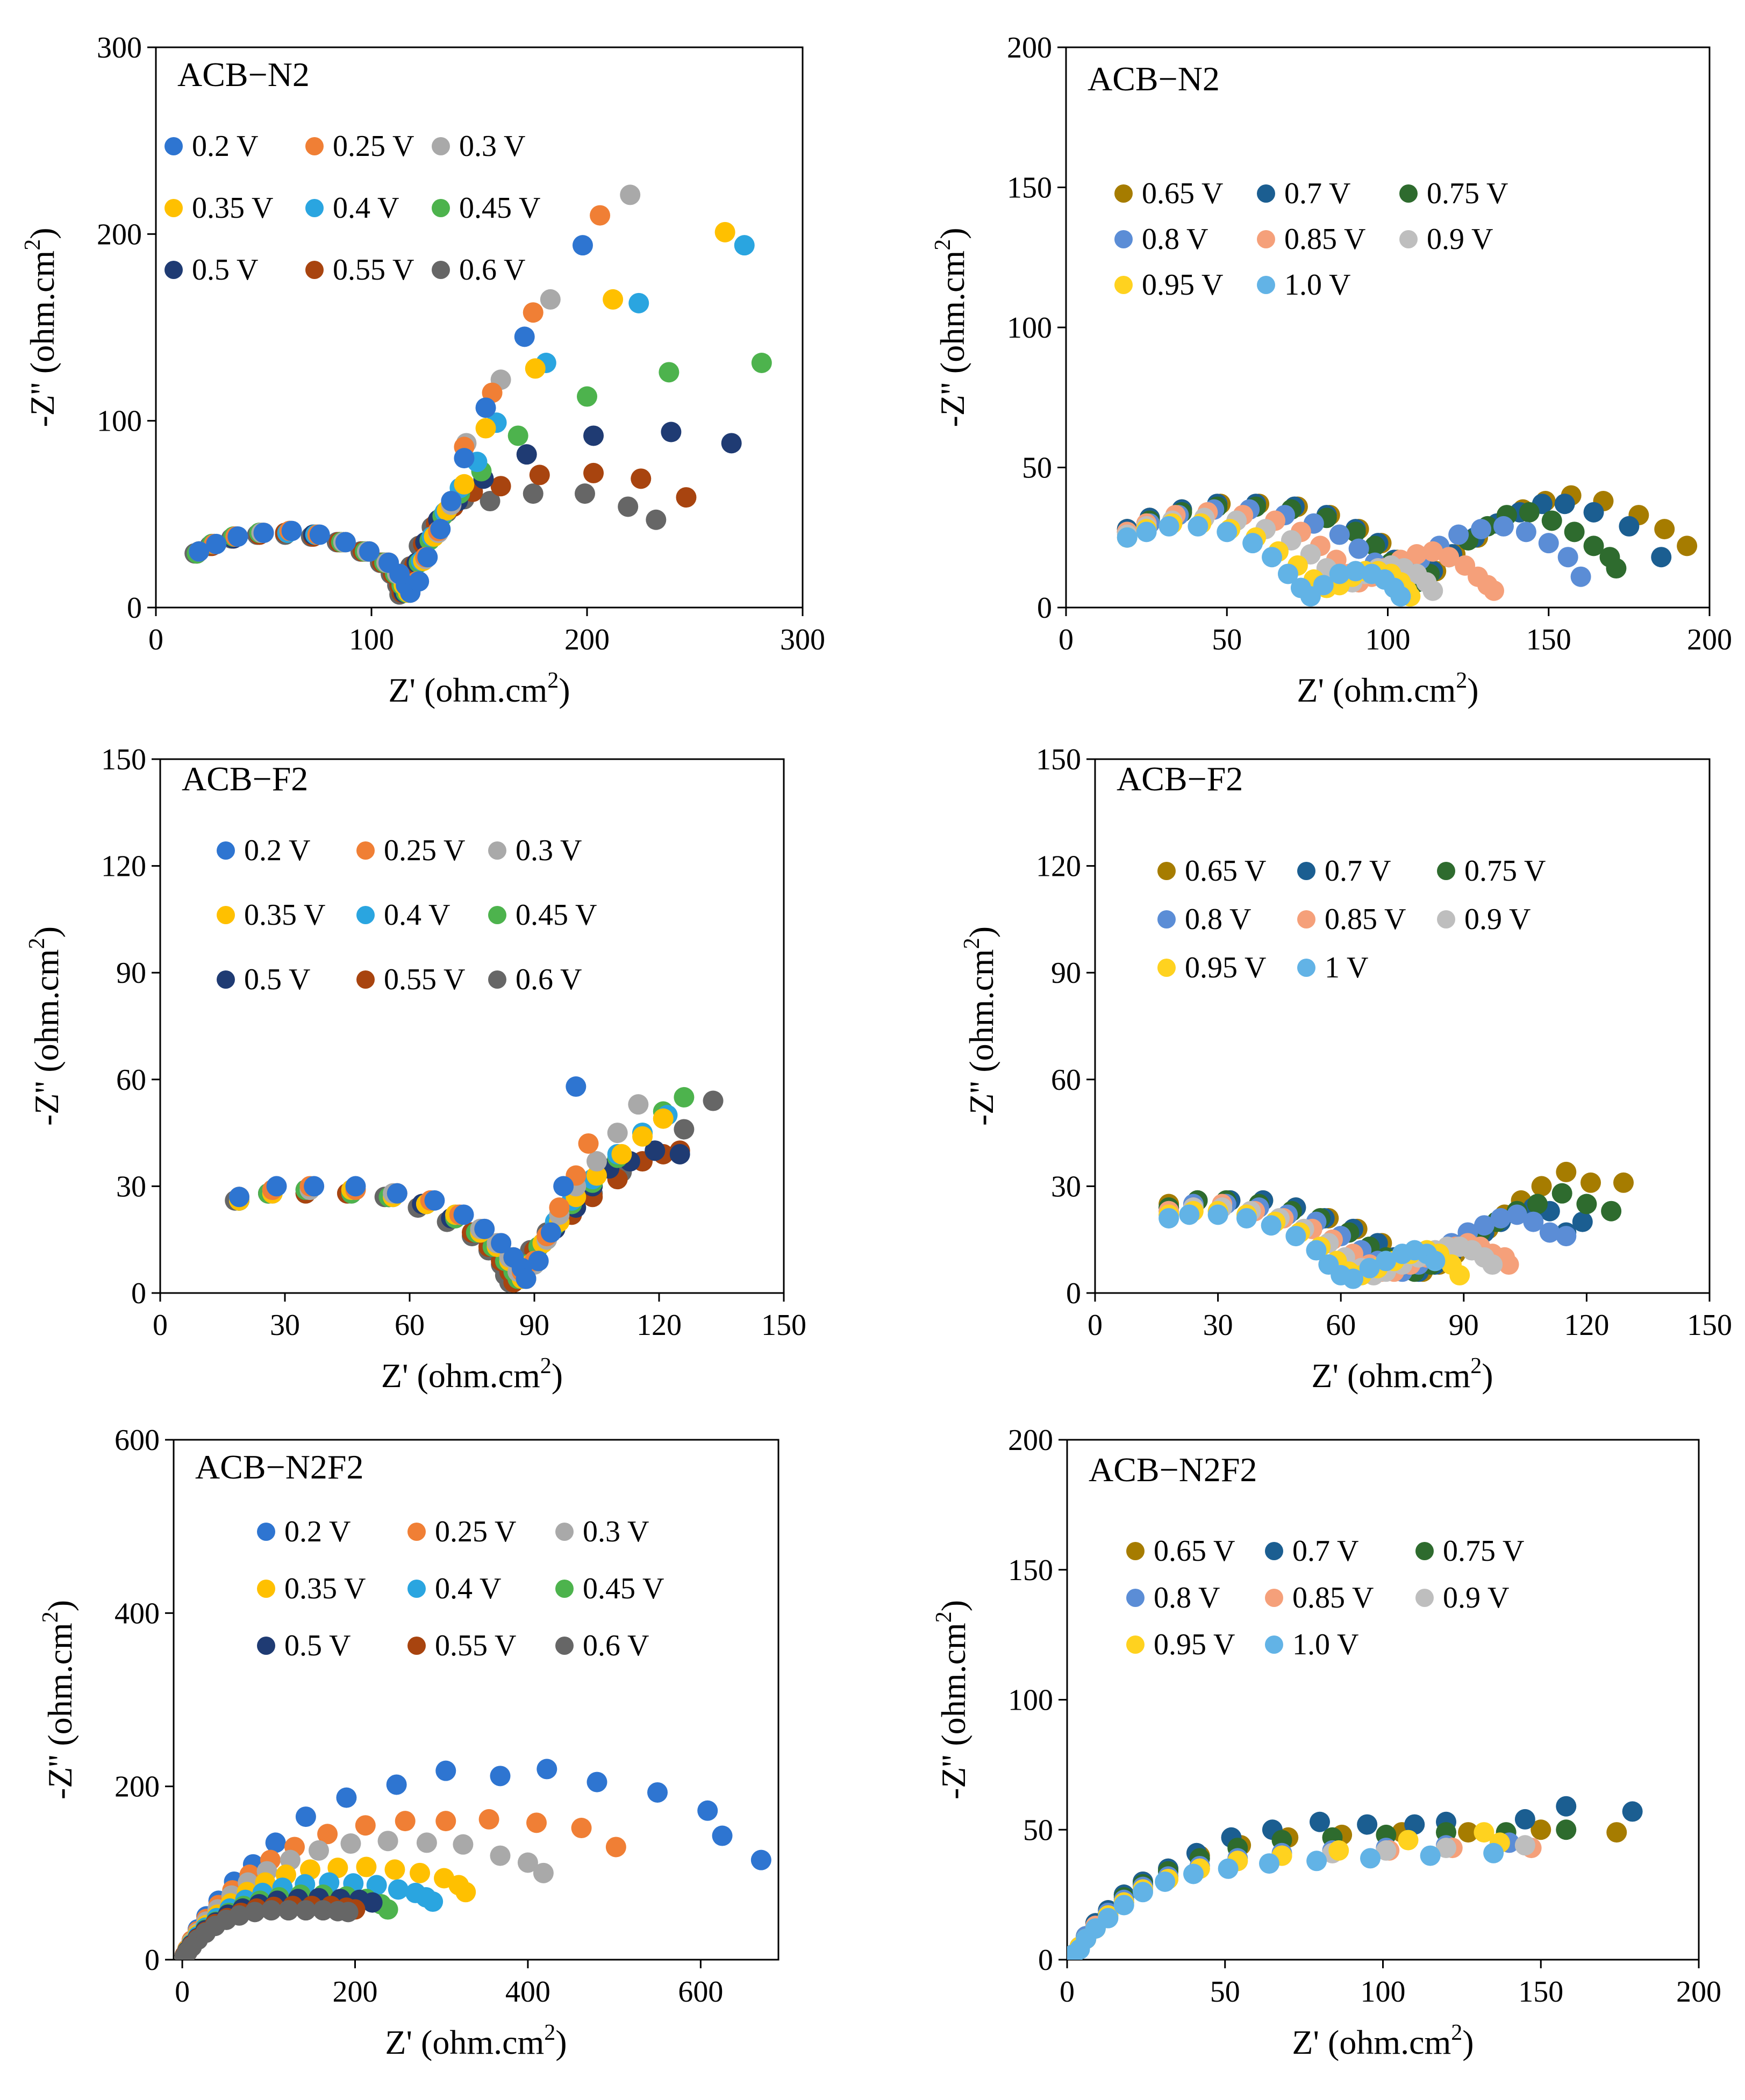 This screenshot has height=2100, width=1745. Describe the element at coordinates (371, 639) in the screenshot. I see `x-tick-label: 100` at that location.